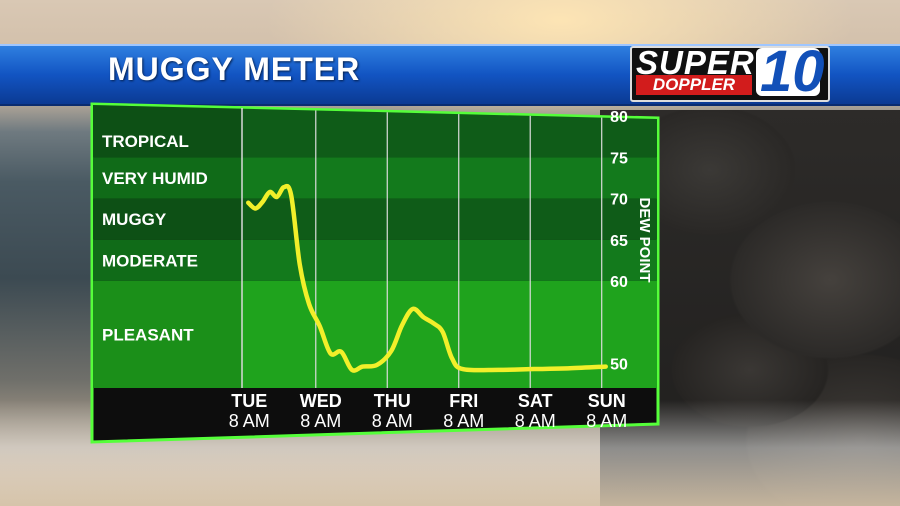 The width and height of the screenshot is (900, 506). Describe the element at coordinates (606, 421) in the screenshot. I see `x-label-time-sun: 8 AM` at that location.